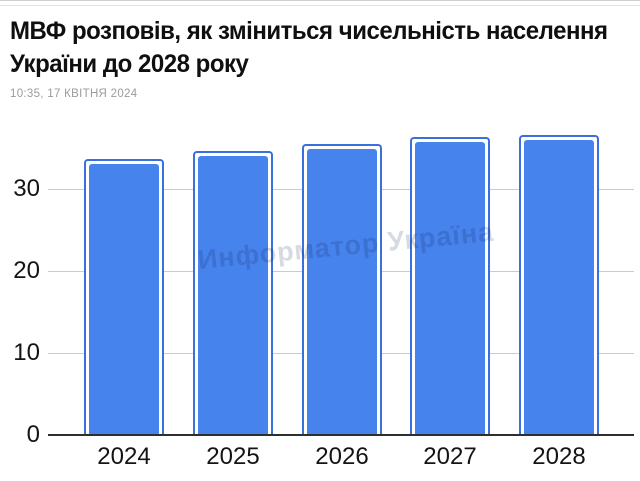 This screenshot has height=481, width=640. What do you see at coordinates (320, 5) in the screenshot?
I see `top-divider` at bounding box center [320, 5].